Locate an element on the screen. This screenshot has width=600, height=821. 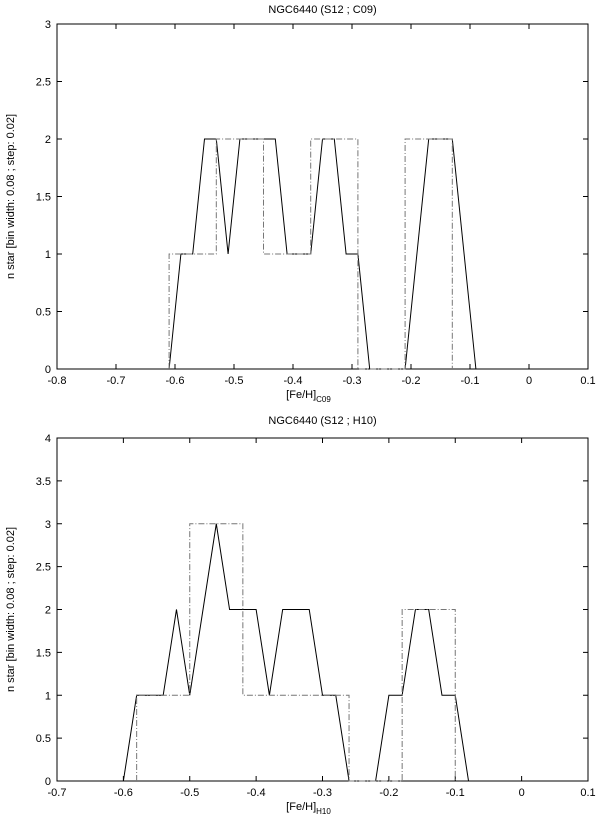
y-tick-label: 4 is located at coordinates (48, 439).